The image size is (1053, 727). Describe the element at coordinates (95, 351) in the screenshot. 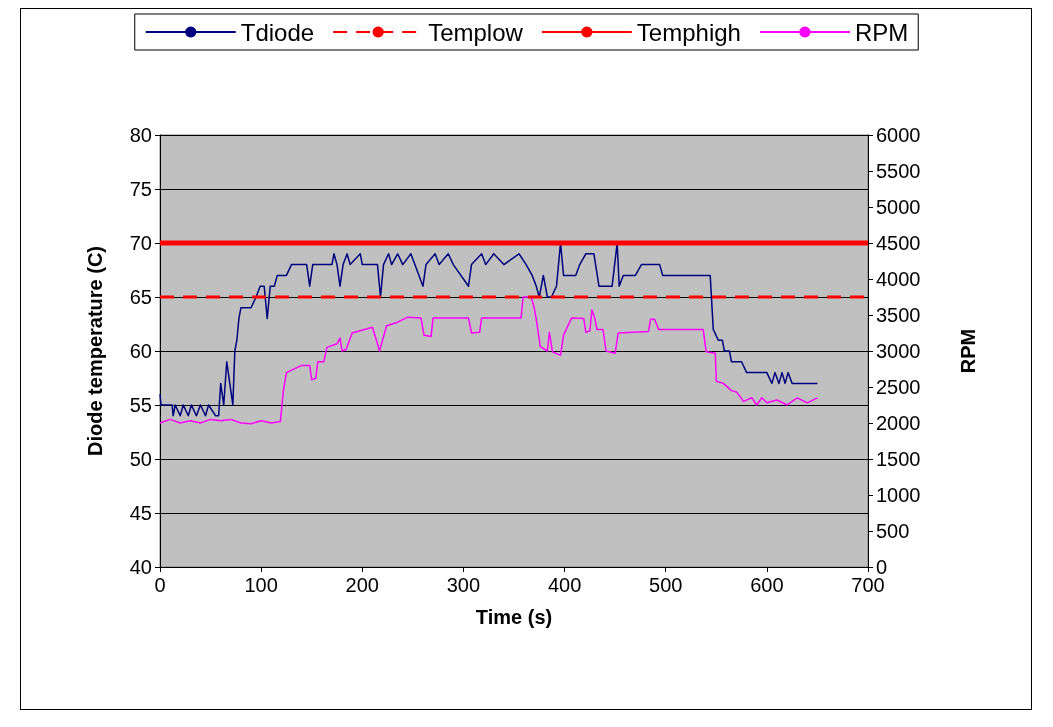

I see `y-axis-title: Diode temperature (C)` at that location.